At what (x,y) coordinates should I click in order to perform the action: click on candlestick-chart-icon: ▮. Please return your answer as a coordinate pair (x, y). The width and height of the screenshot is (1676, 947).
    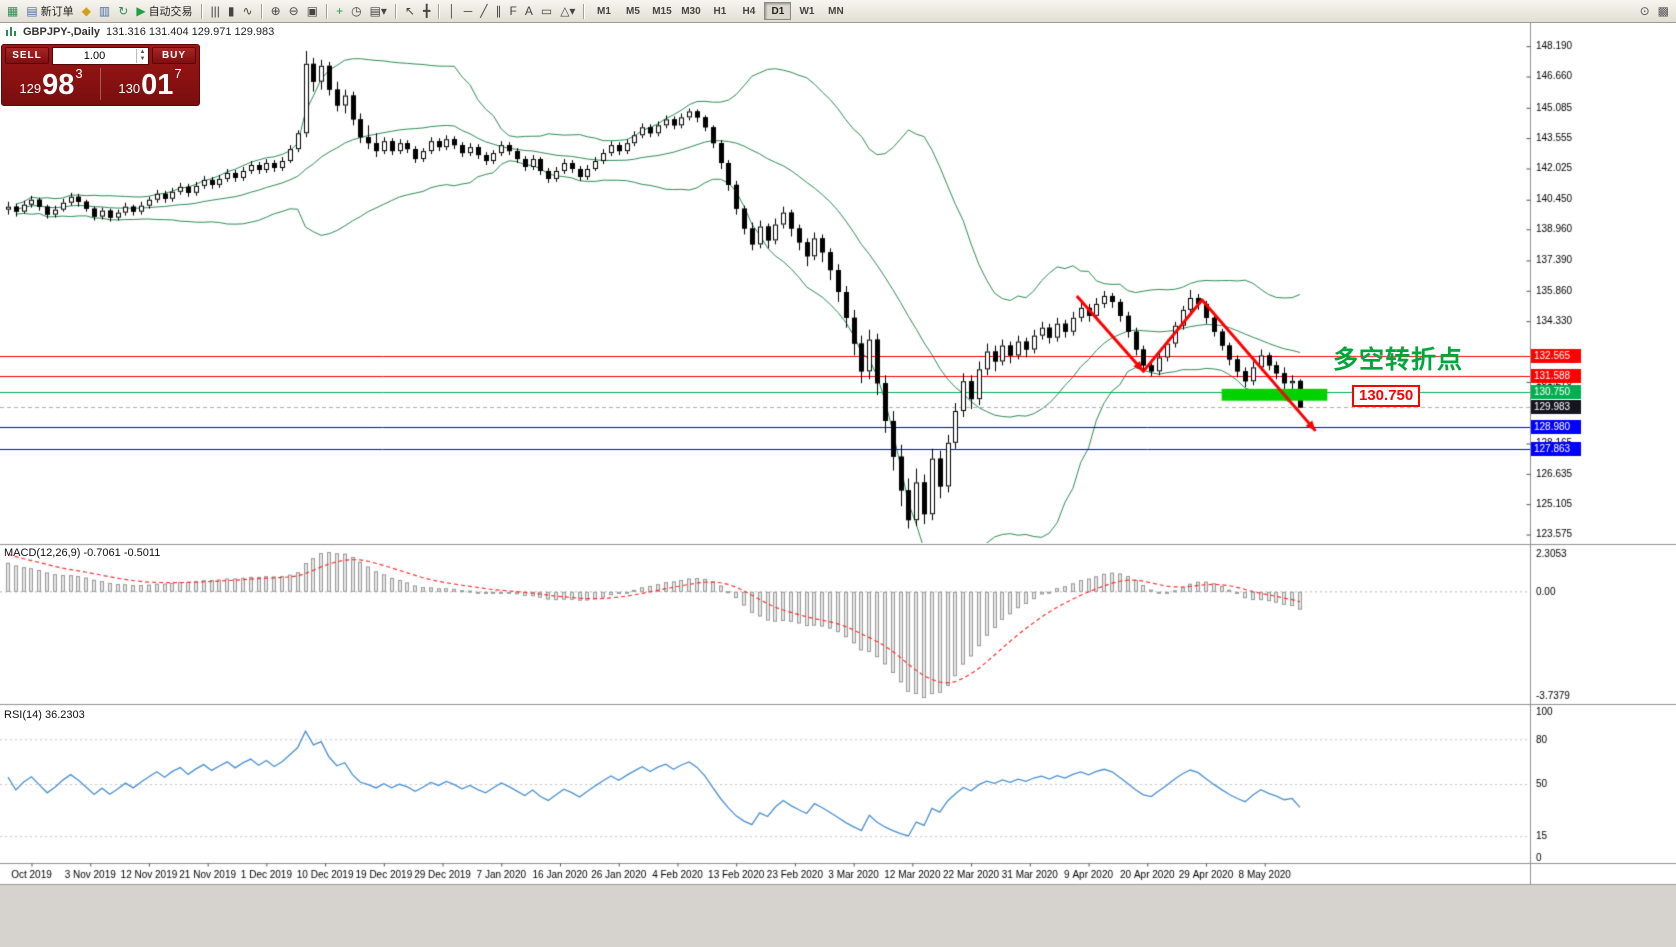
    Looking at the image, I should click on (231, 11).